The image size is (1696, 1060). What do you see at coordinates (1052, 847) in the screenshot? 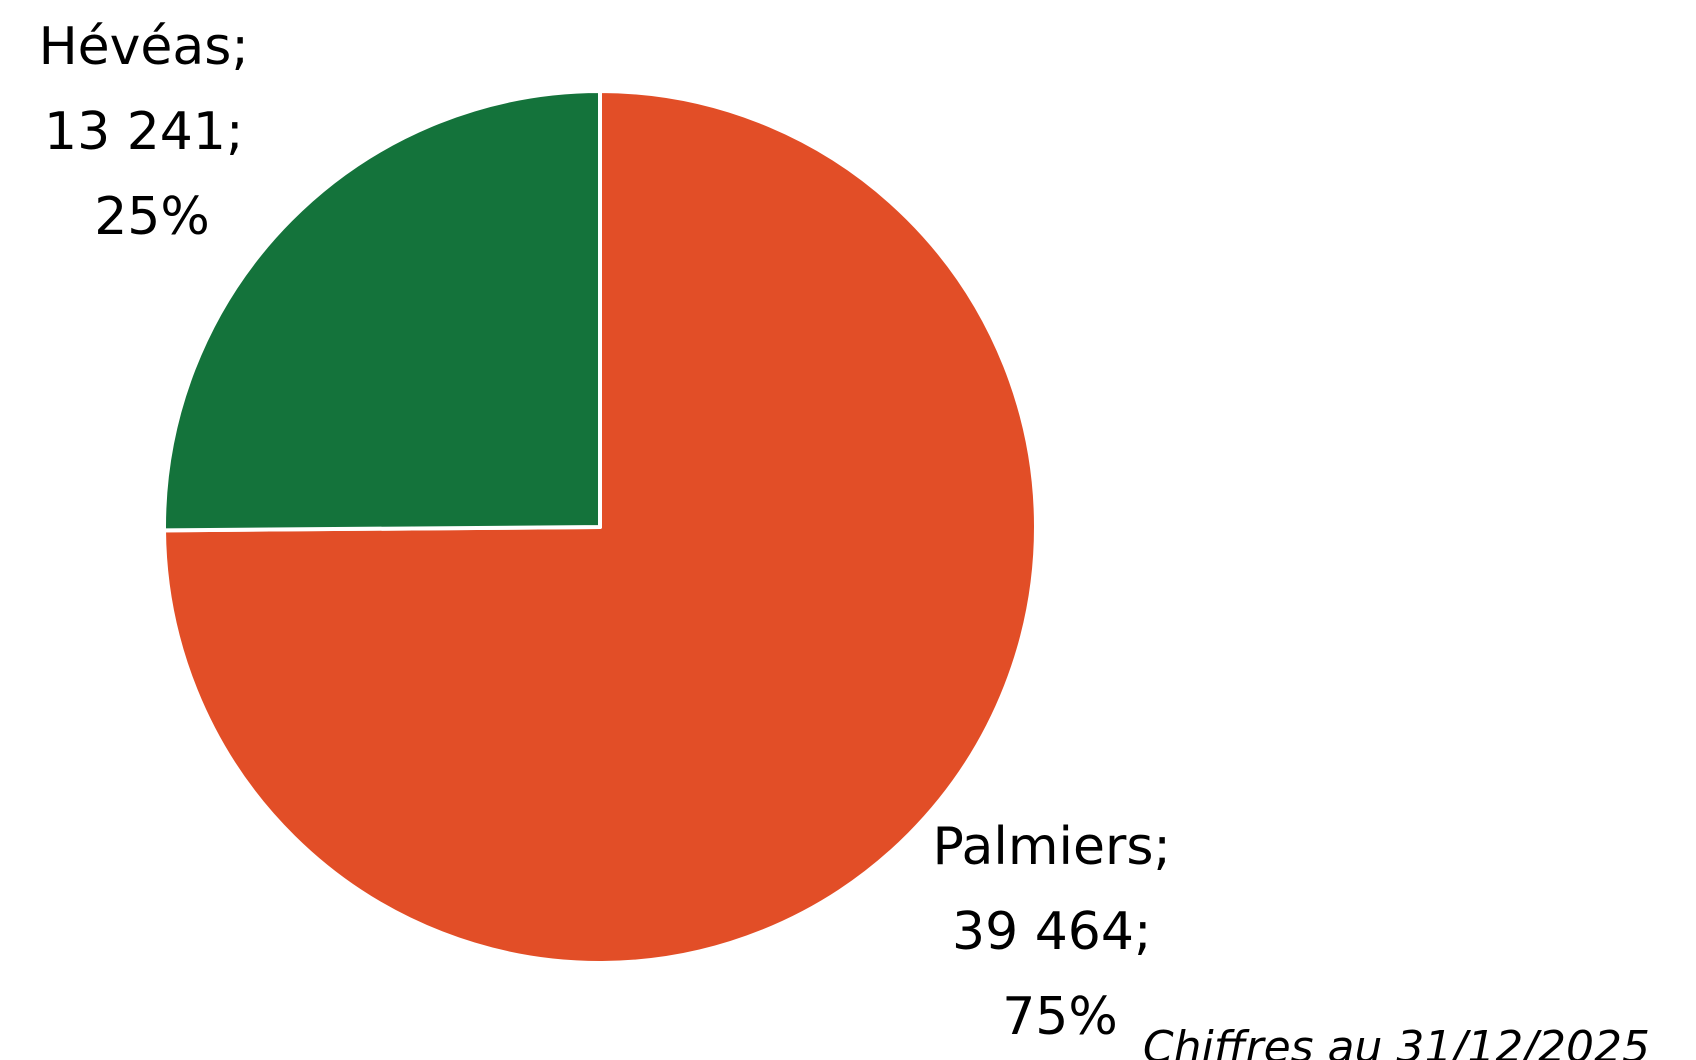
I see `data-label-palmiers-name: Palmiers;` at bounding box center [1052, 847].